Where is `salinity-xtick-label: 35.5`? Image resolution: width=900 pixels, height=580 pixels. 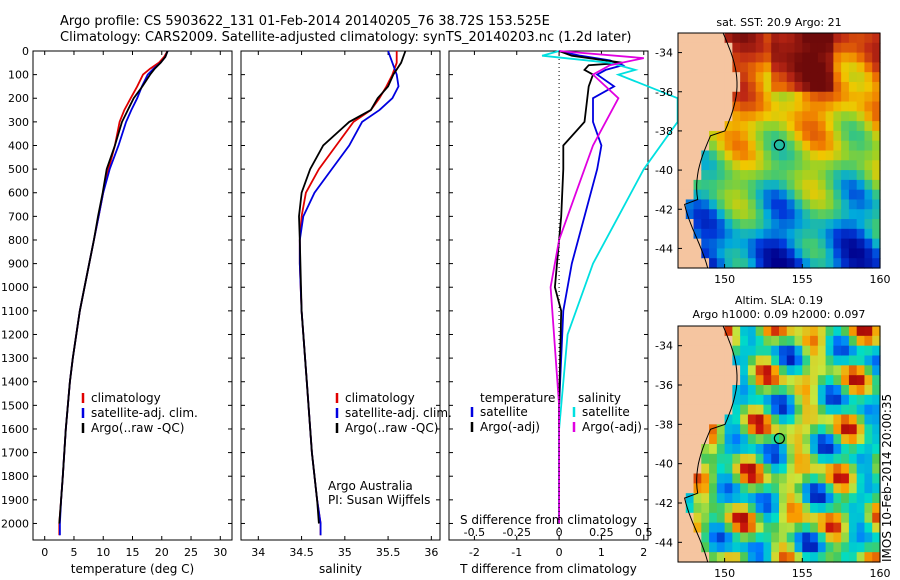 salinity-xtick-label: 35.5 is located at coordinates (388, 552).